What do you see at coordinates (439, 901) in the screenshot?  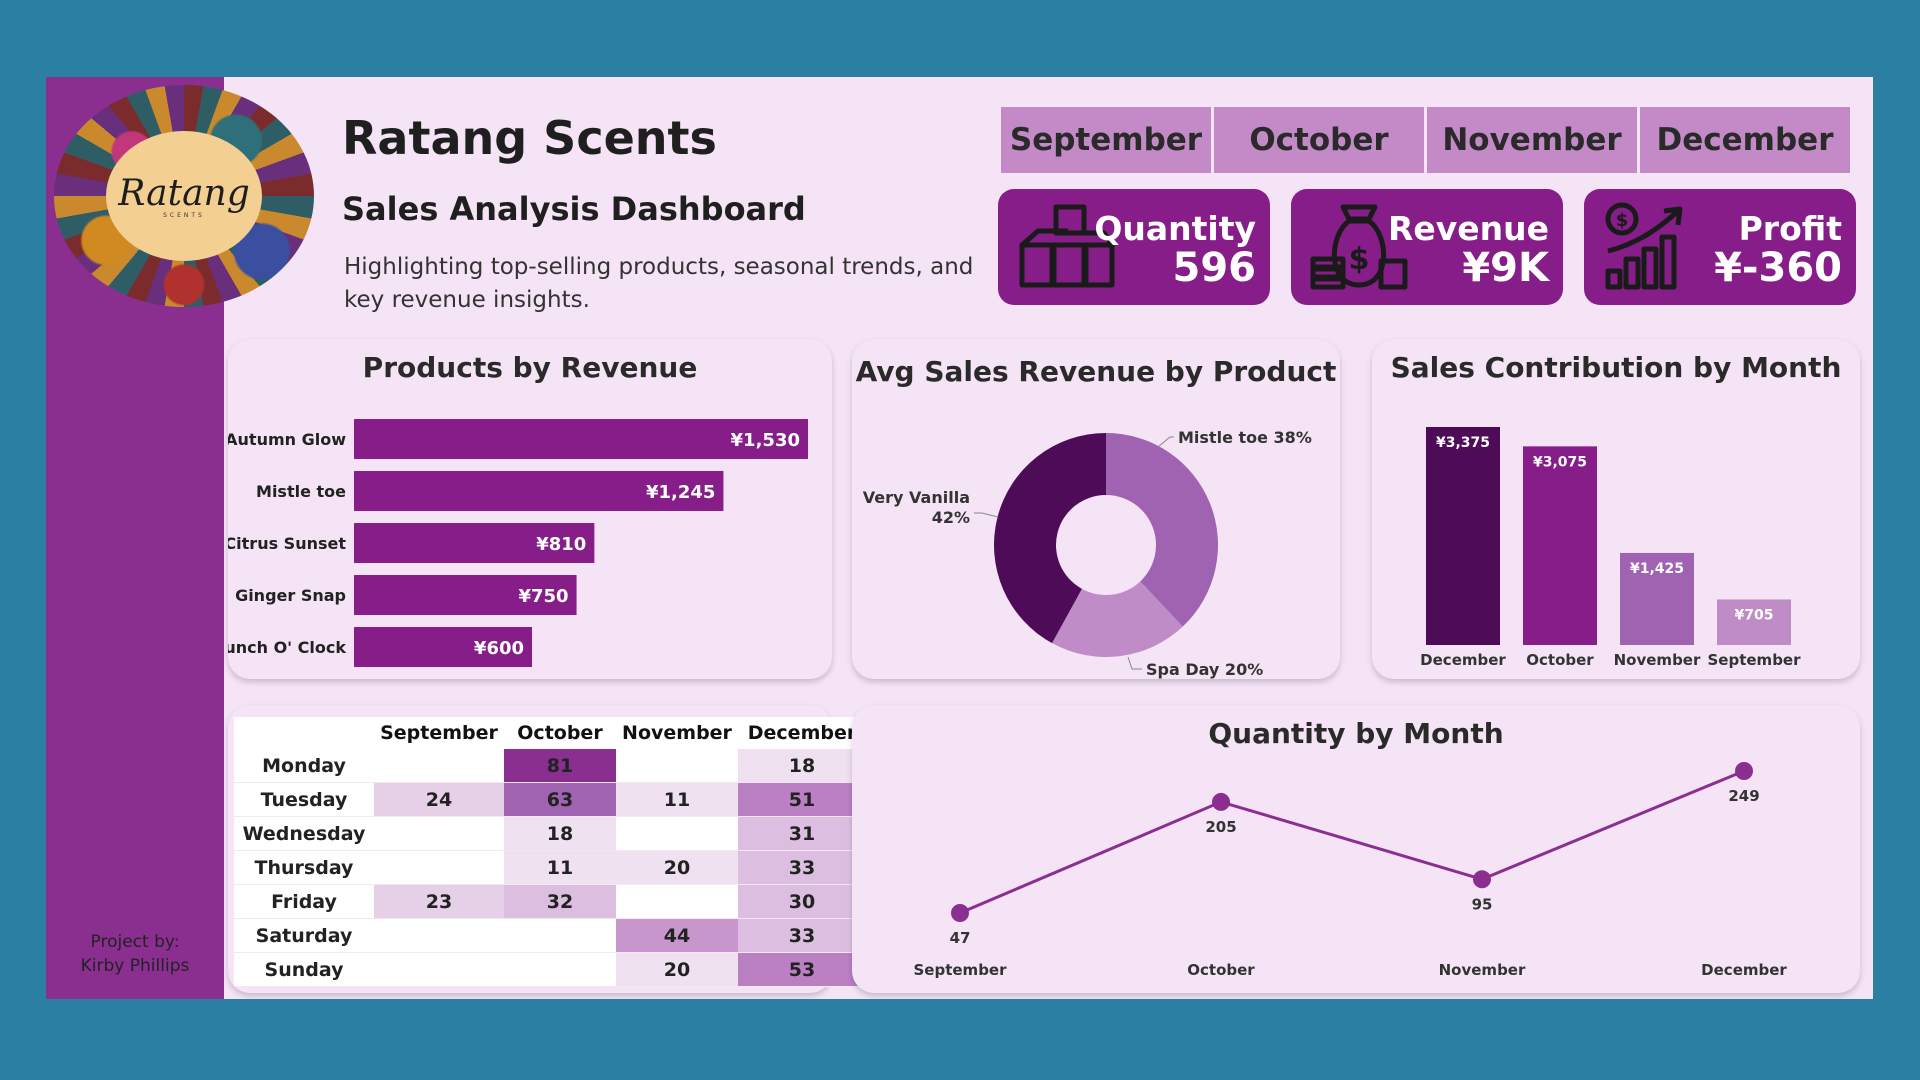 I see `matrix-cell: 23` at bounding box center [439, 901].